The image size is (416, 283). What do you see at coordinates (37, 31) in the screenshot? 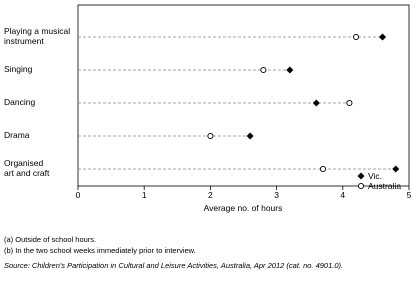
I see `label-line: Playing a musical` at bounding box center [37, 31].